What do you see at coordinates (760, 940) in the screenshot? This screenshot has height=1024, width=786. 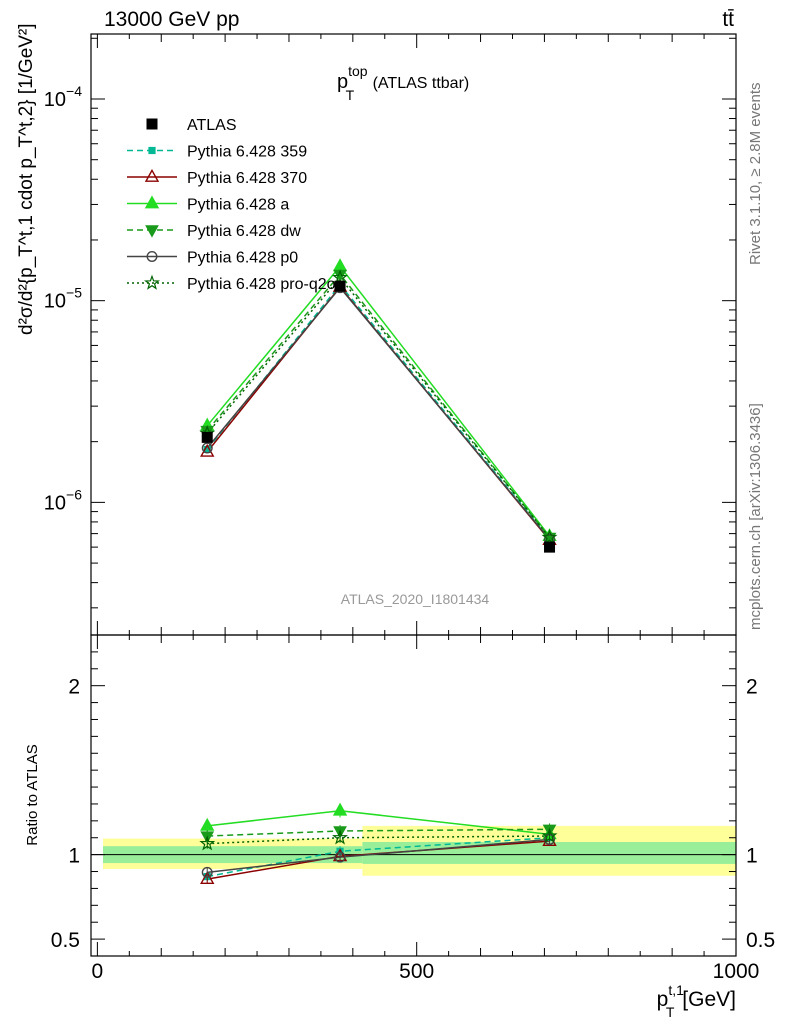 I see `ratio-y-tick-label-right: 0.5` at bounding box center [760, 940].